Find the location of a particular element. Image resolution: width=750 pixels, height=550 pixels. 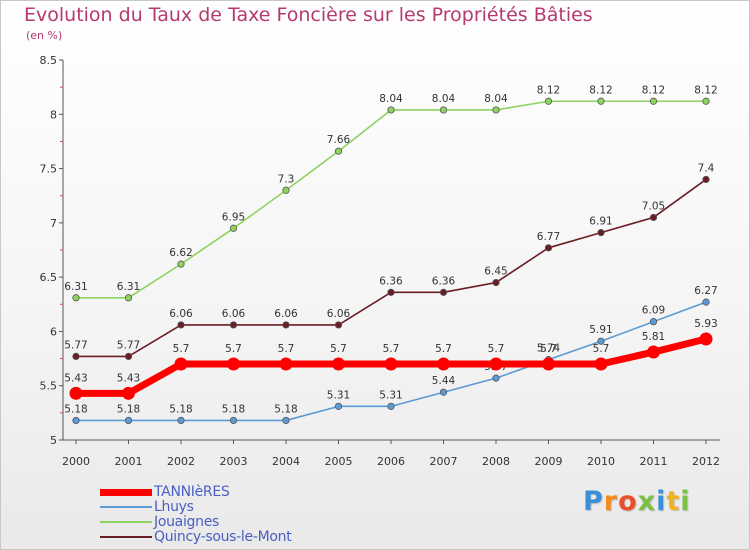

logo-letter: P is located at coordinates (593, 501).